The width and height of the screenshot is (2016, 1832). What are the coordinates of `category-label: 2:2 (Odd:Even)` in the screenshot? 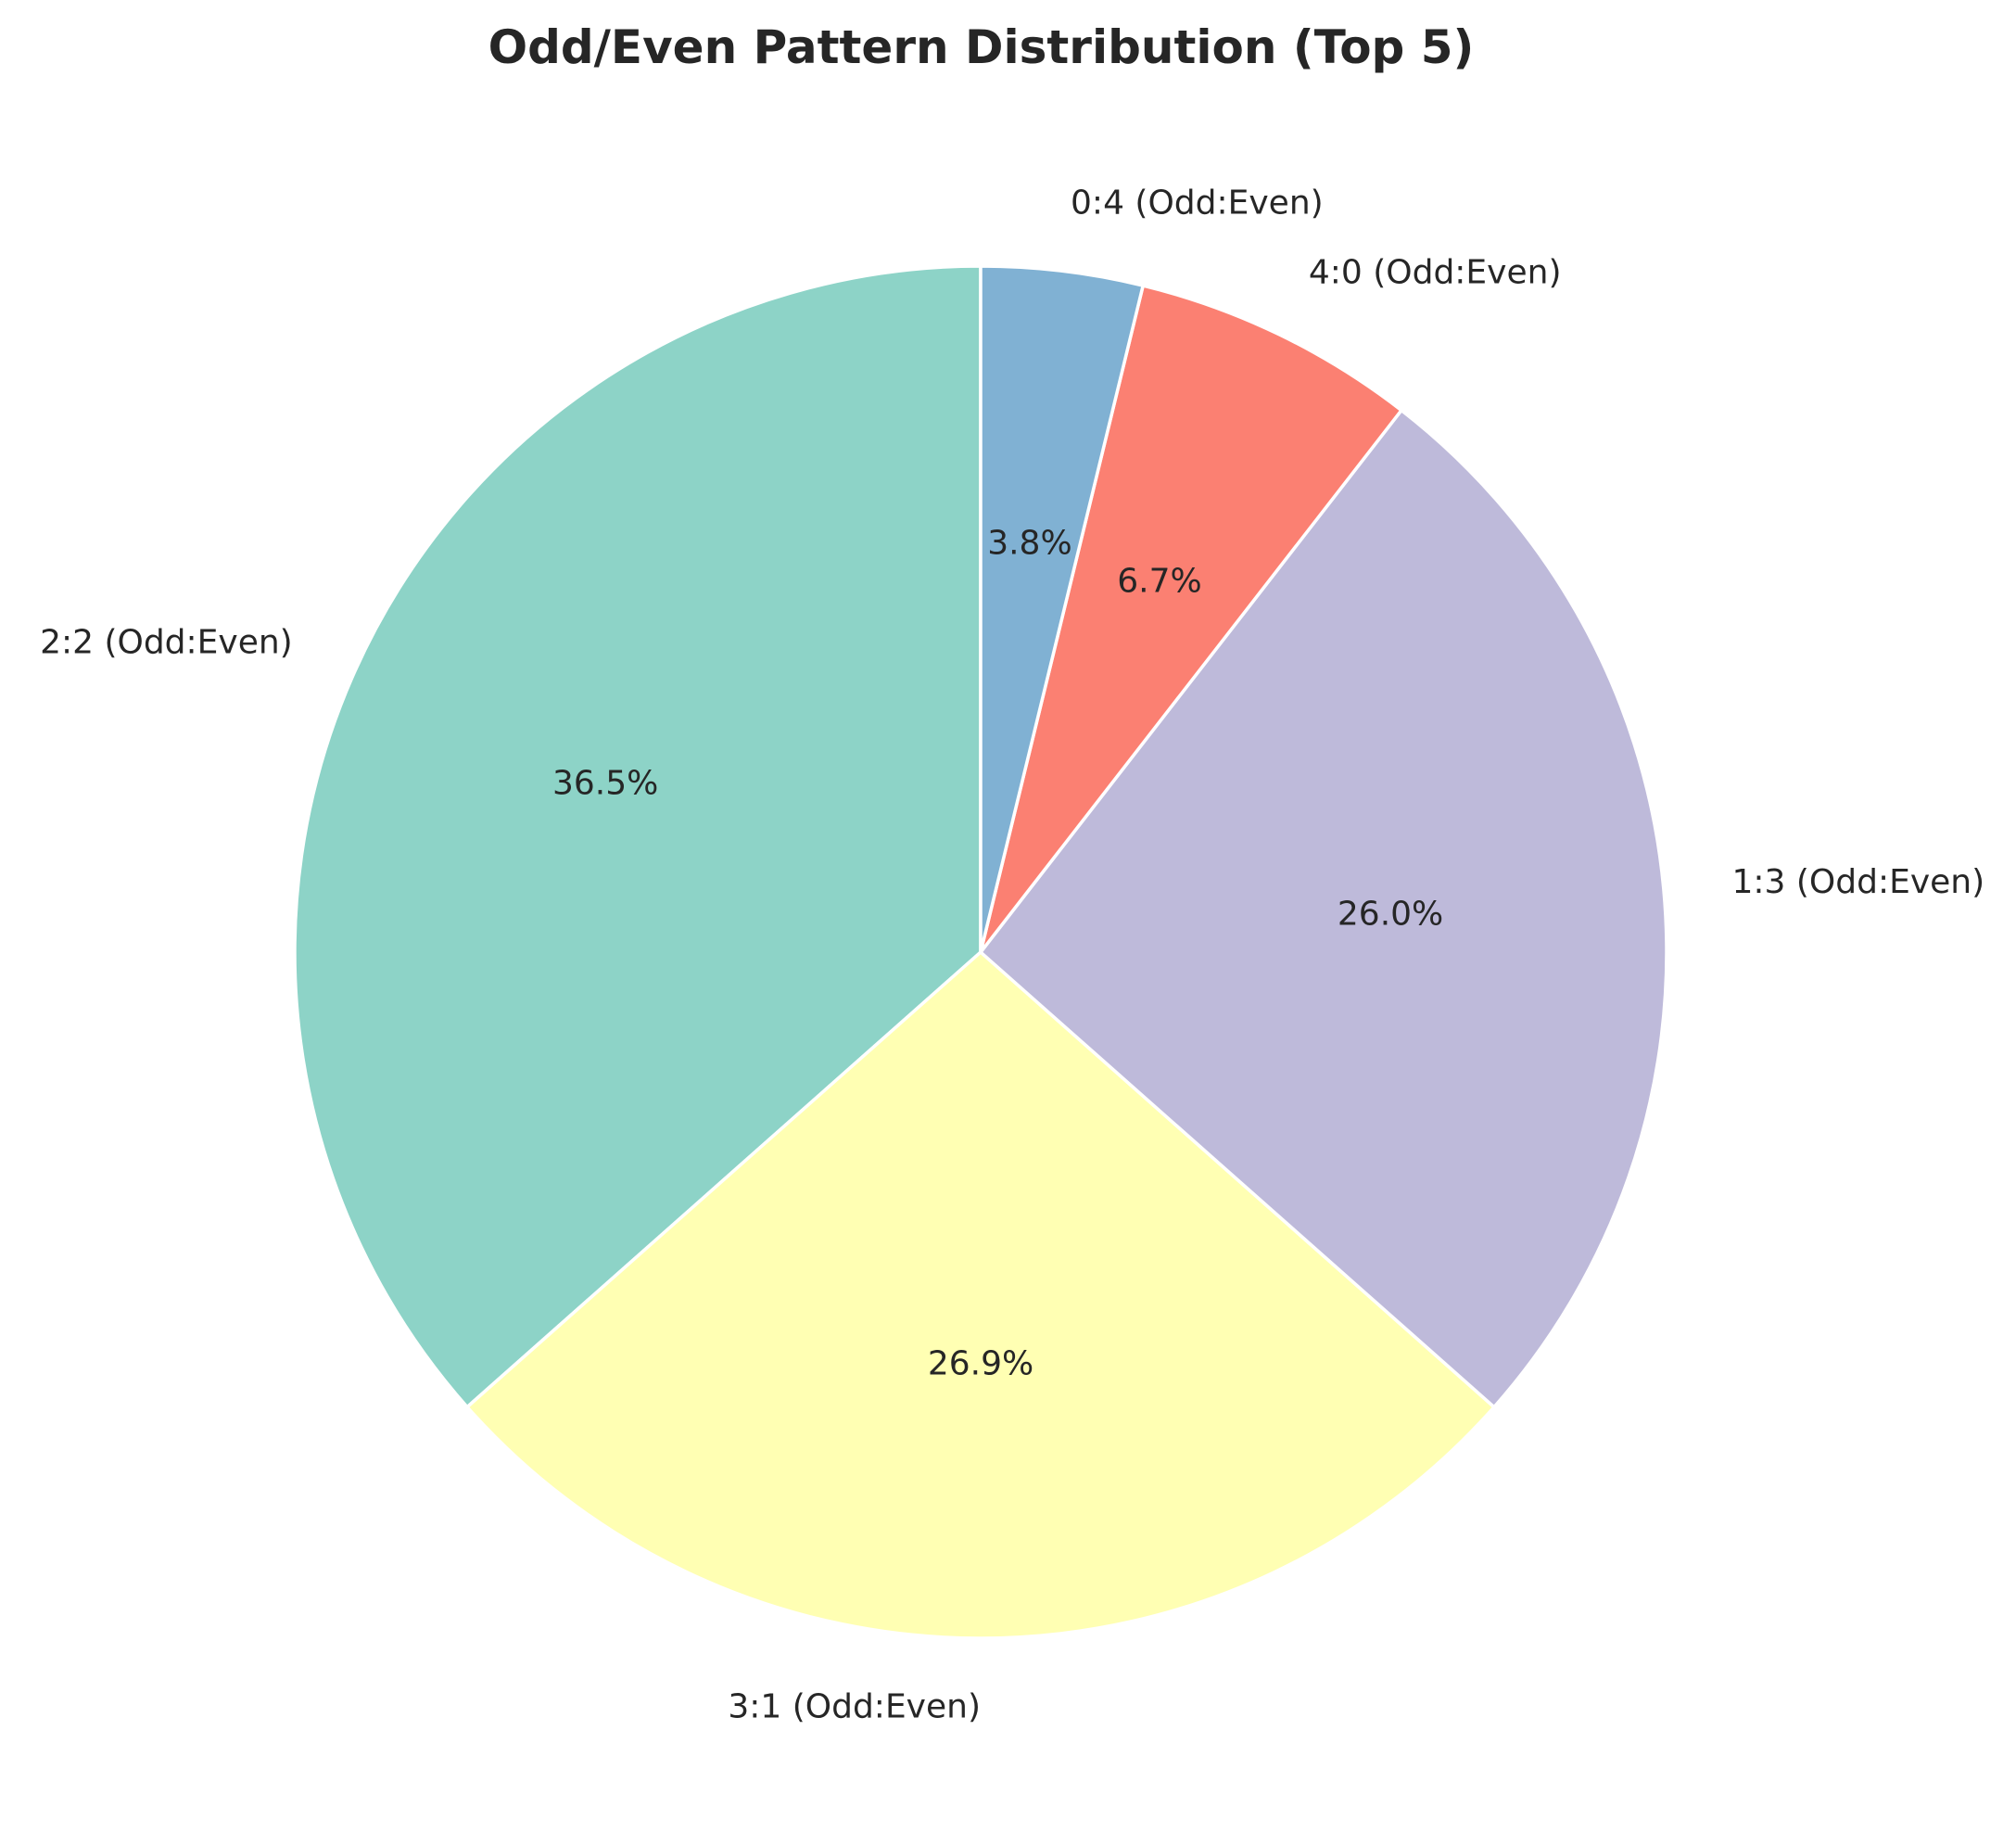 It's located at (167, 642).